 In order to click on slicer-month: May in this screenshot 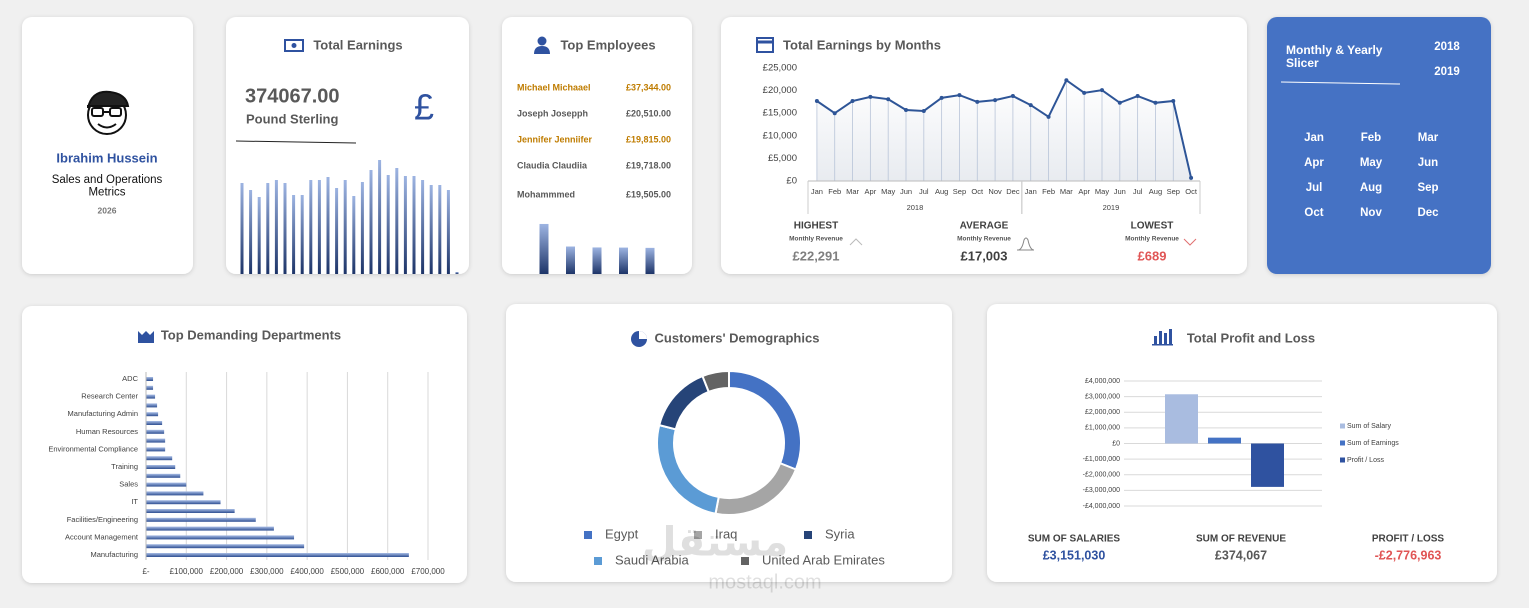, I will do `click(1371, 163)`.